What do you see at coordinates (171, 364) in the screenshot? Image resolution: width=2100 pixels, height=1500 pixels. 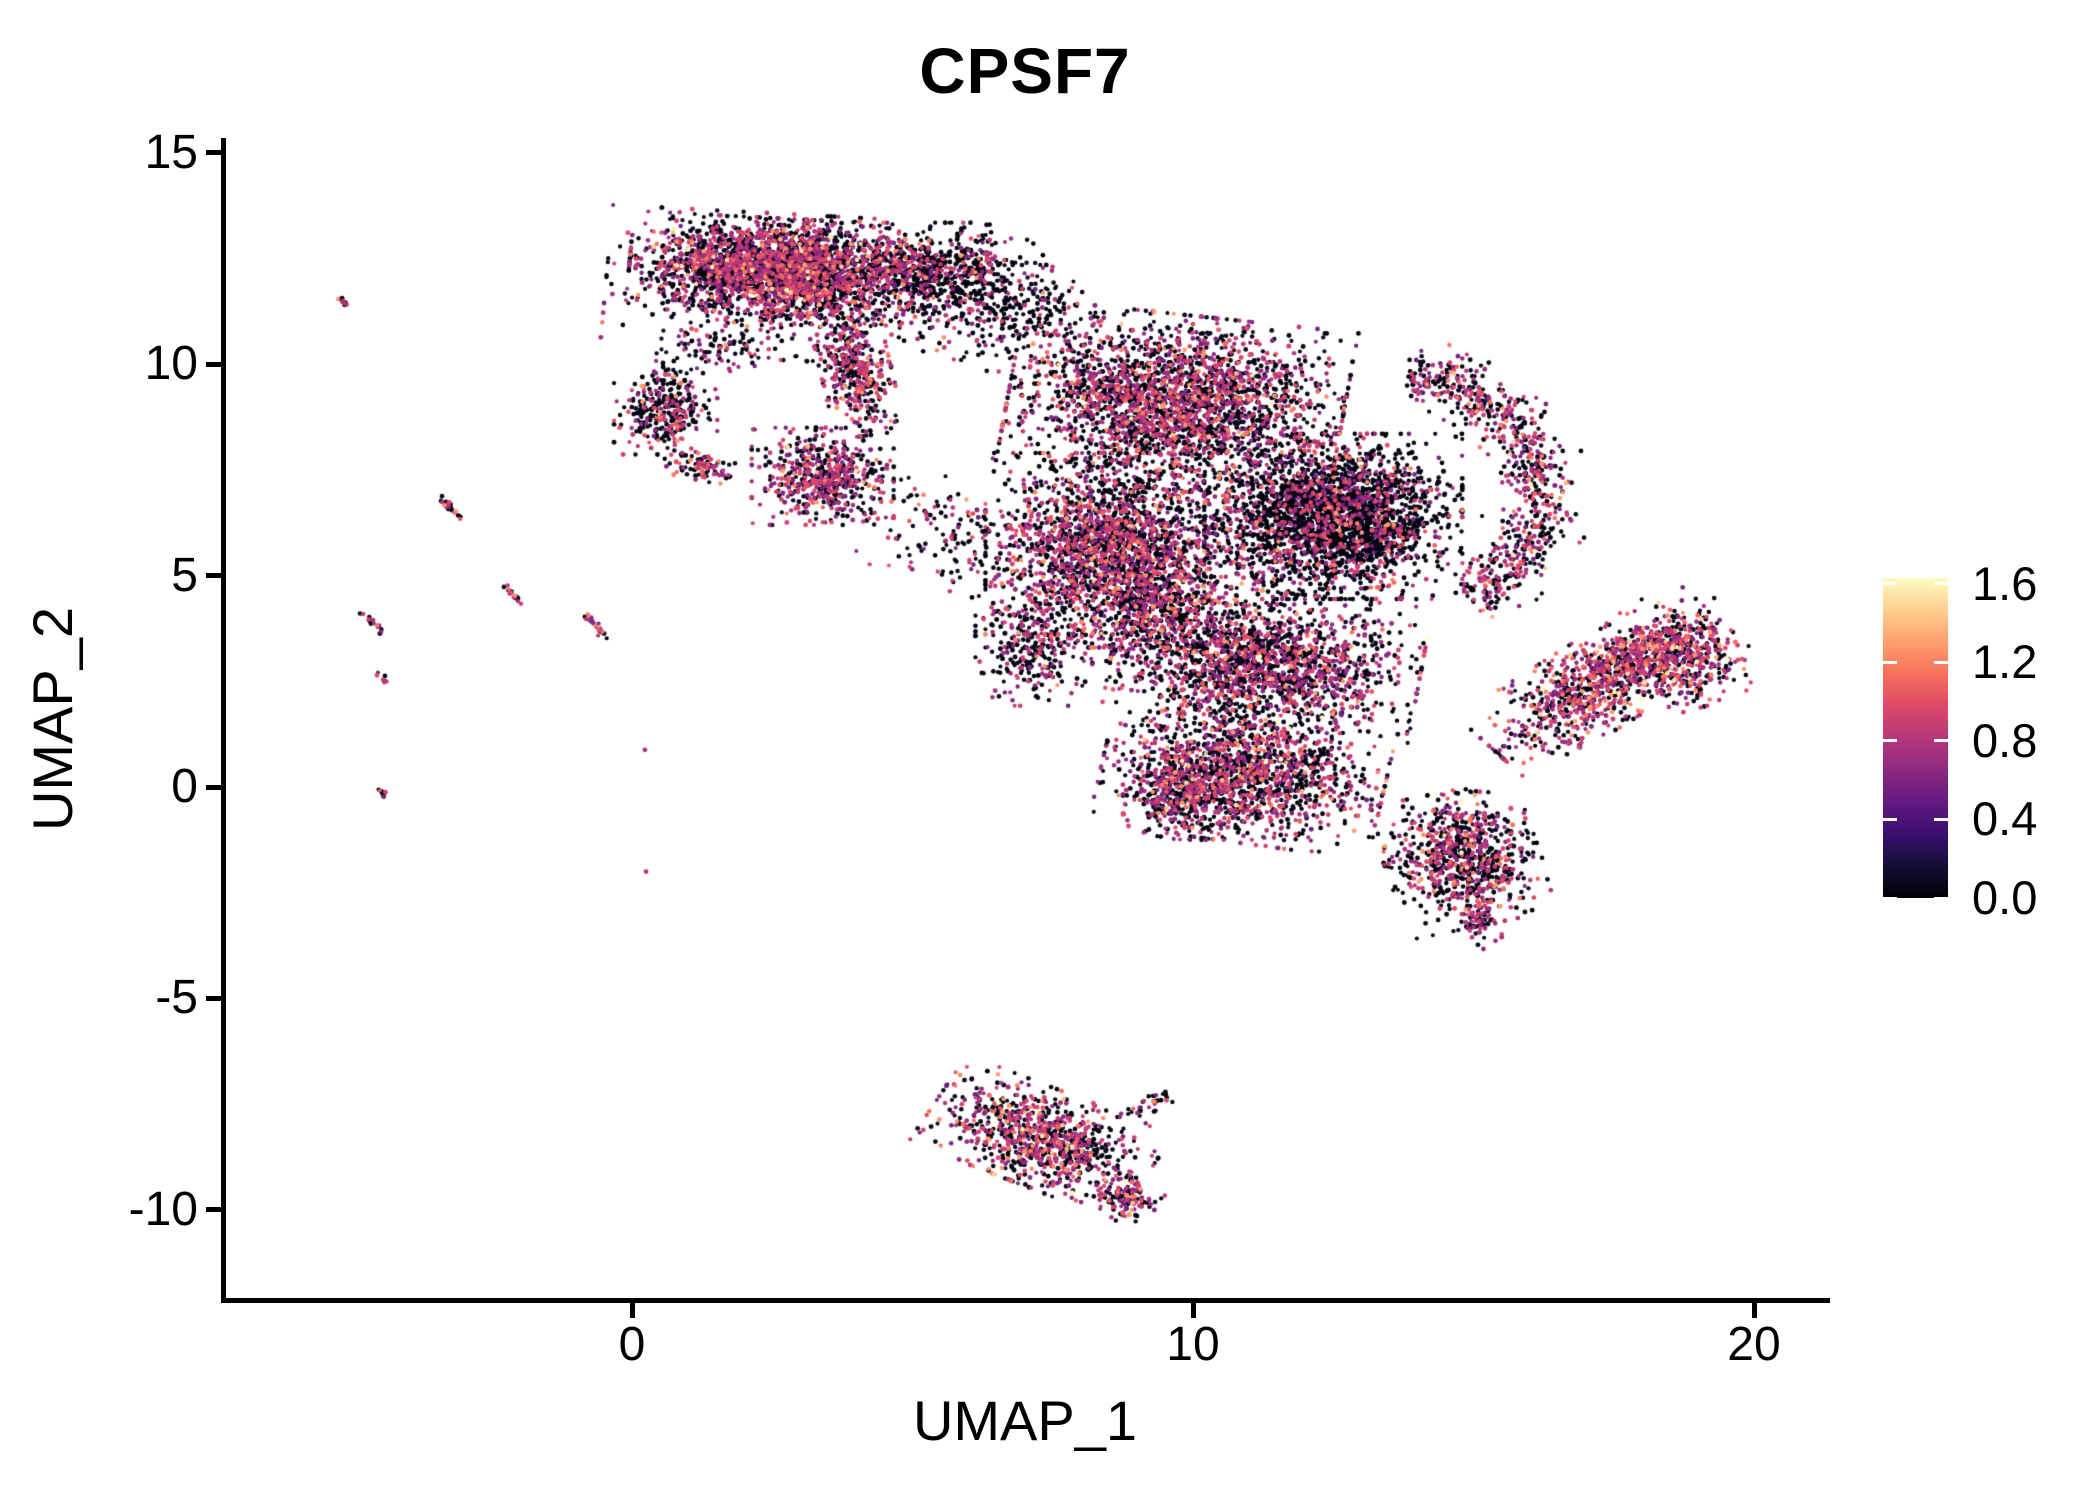 I see `y-tick-label: 10` at bounding box center [171, 364].